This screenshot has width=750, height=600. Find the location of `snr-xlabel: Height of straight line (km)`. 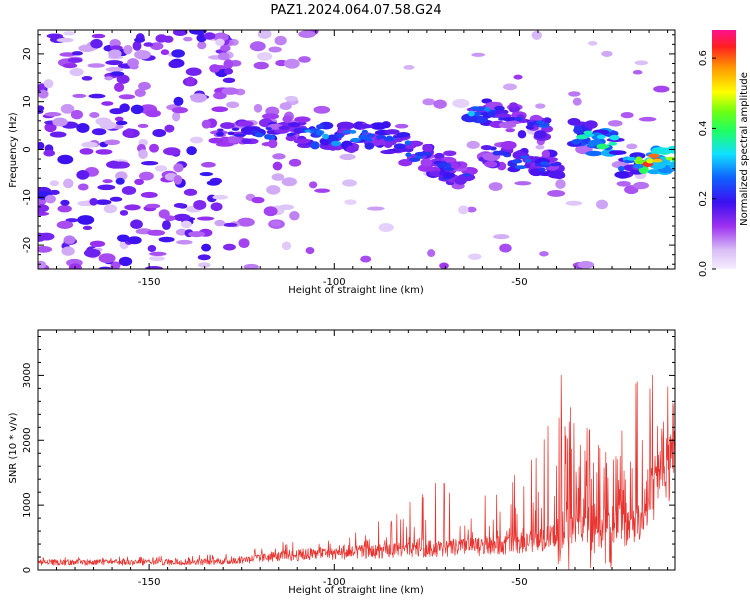

snr-xlabel: Height of straight line (km) is located at coordinates (356, 590).